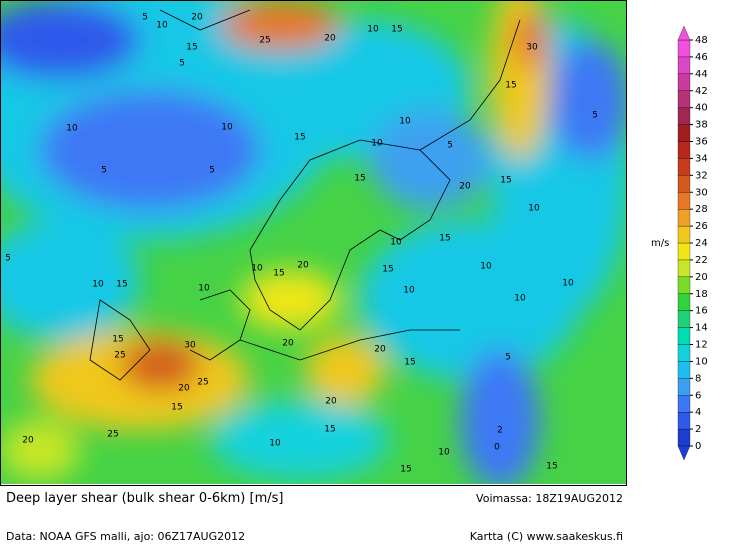  I want to click on colorbar-tick-label: 48, so click(701, 40).